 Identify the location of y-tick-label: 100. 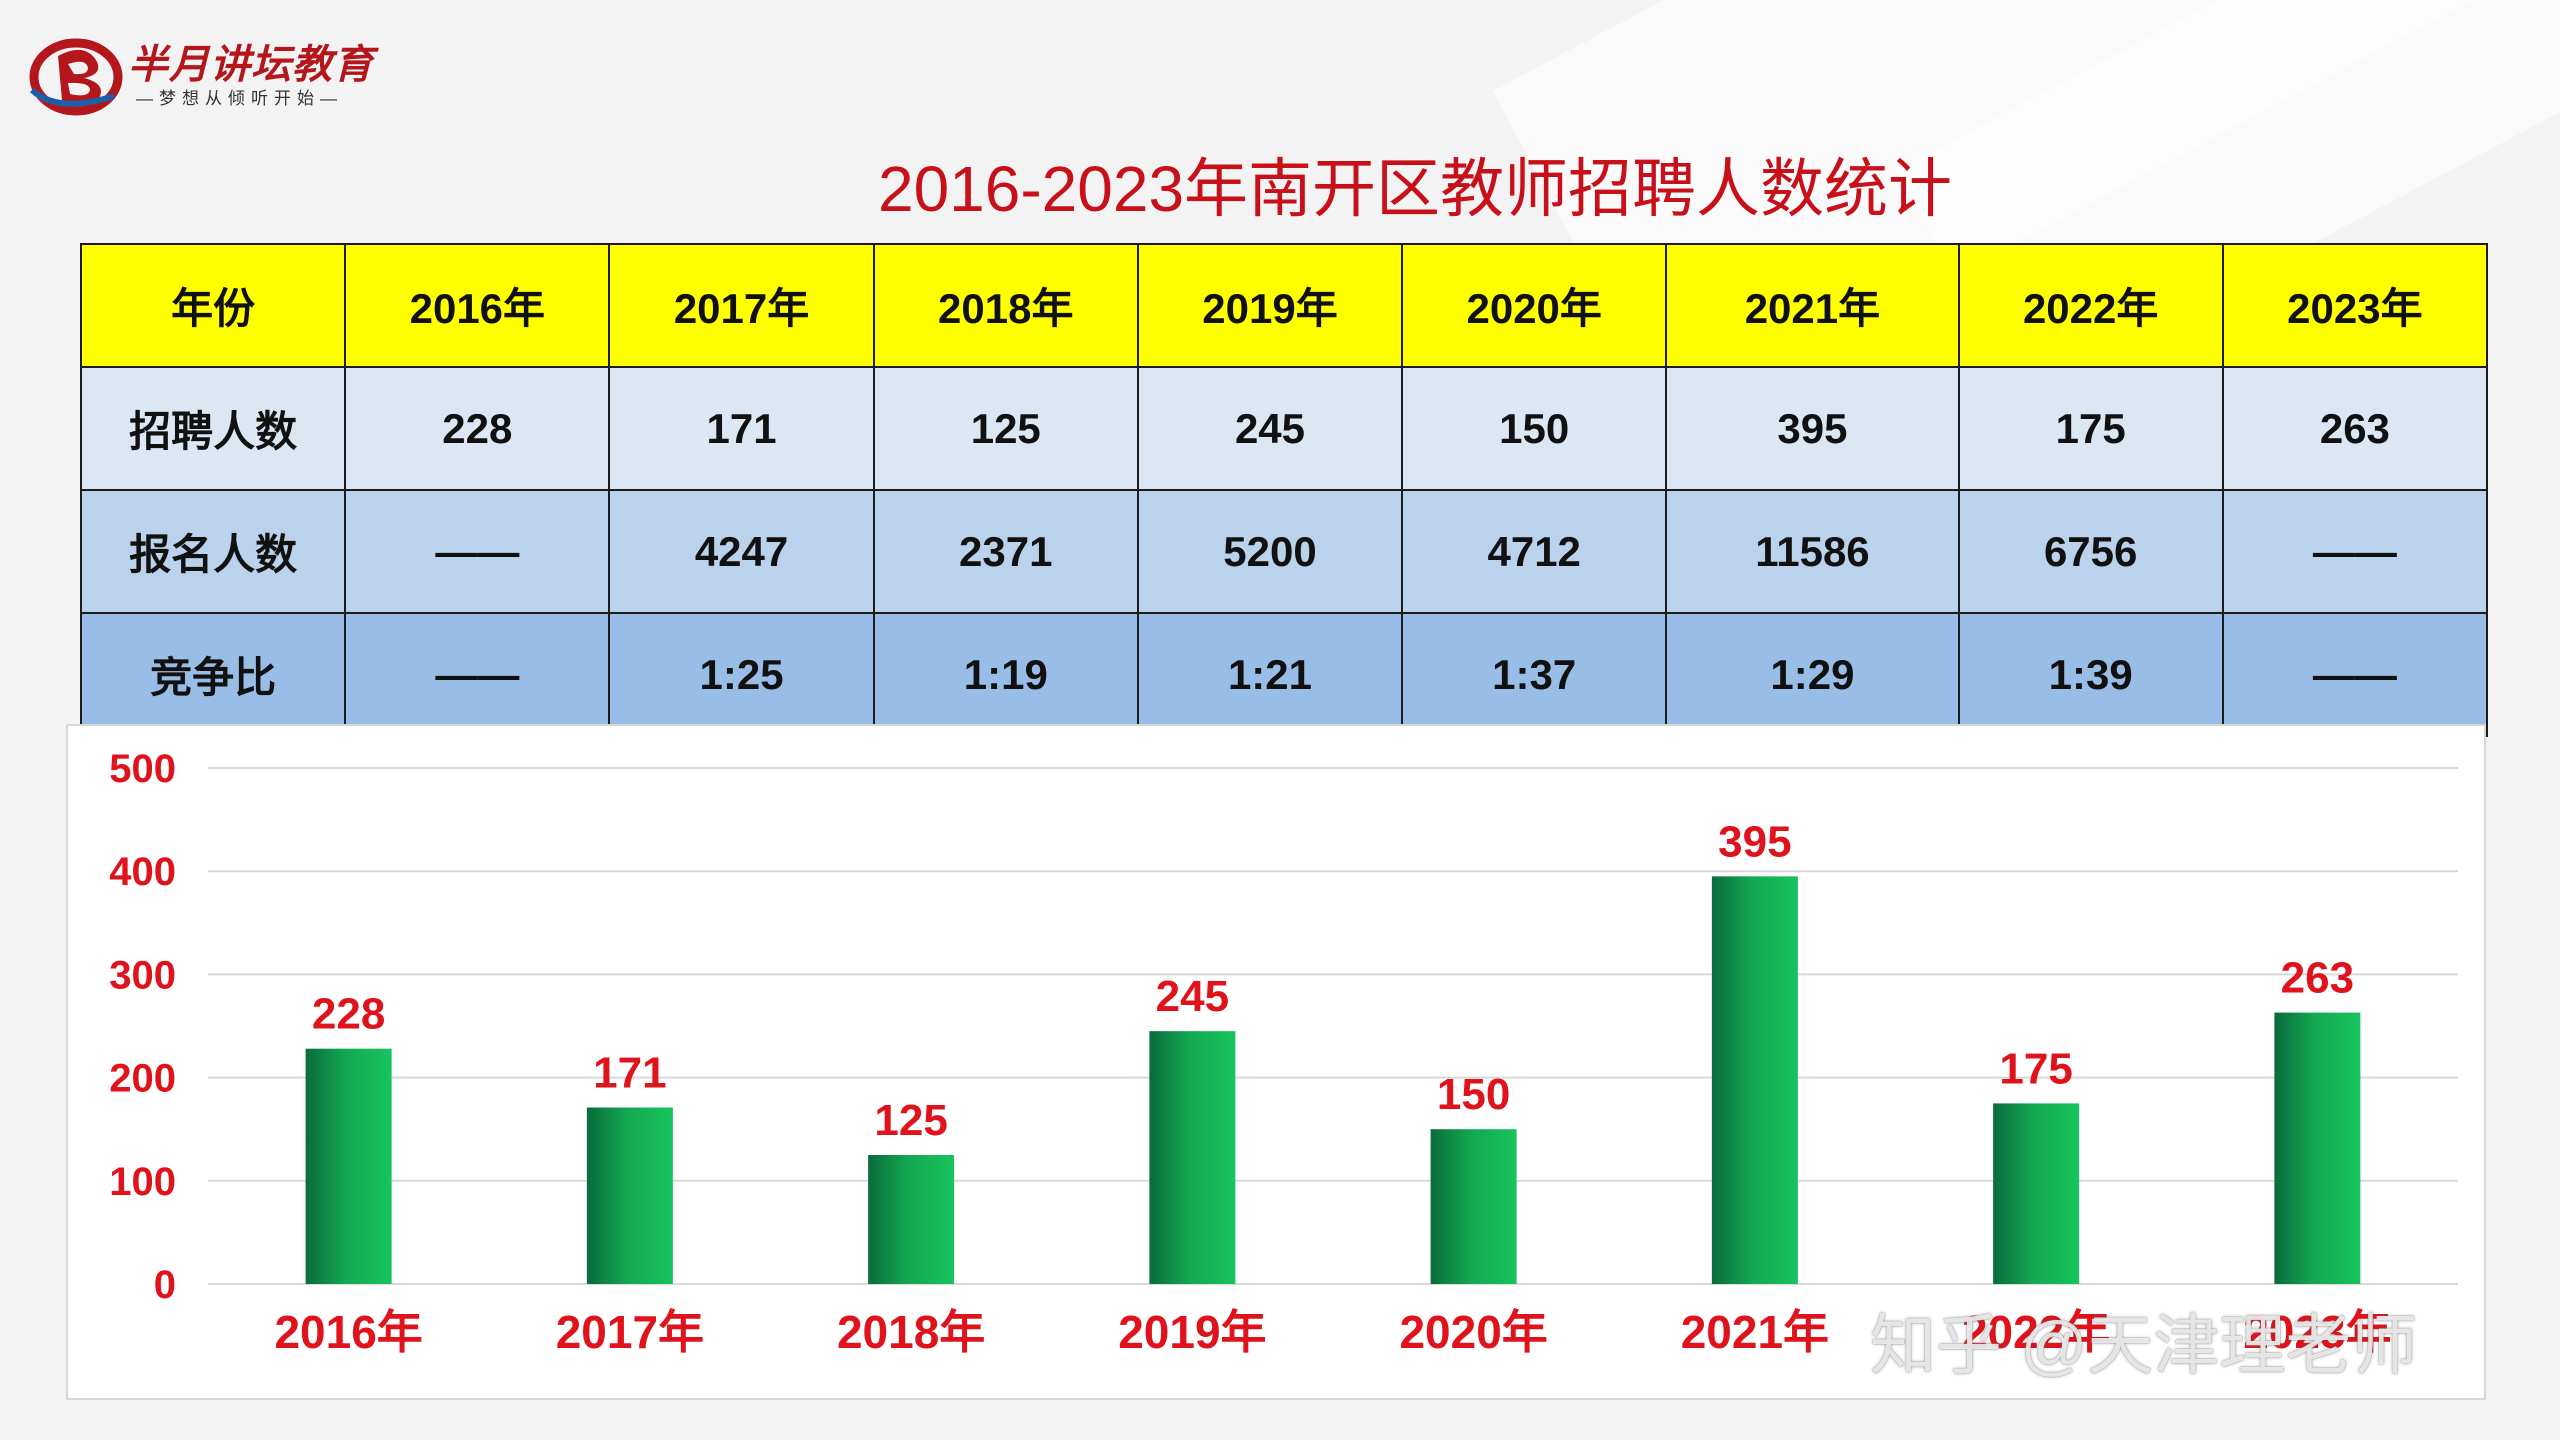
(142, 1182).